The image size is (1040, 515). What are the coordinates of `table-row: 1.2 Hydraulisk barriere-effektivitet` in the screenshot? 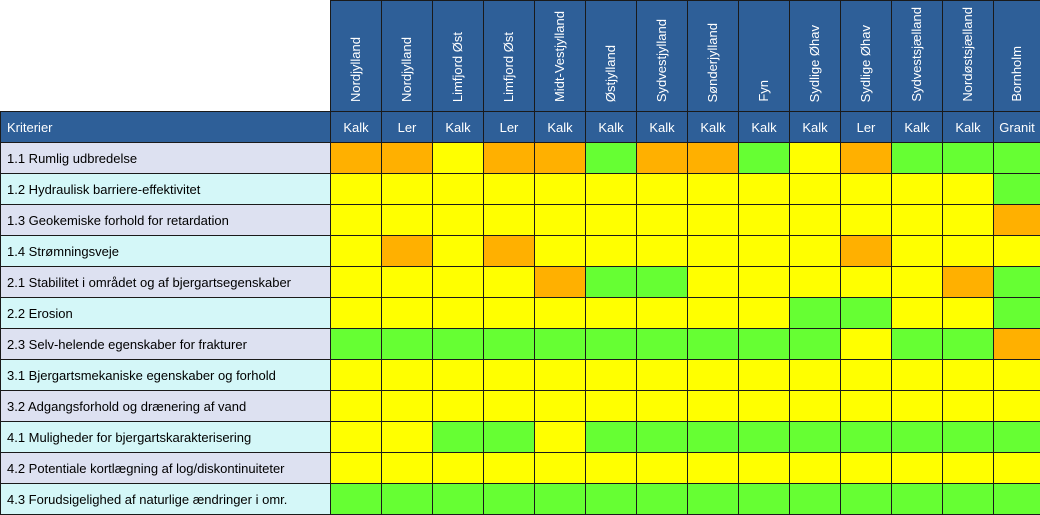 It's located at (520, 189).